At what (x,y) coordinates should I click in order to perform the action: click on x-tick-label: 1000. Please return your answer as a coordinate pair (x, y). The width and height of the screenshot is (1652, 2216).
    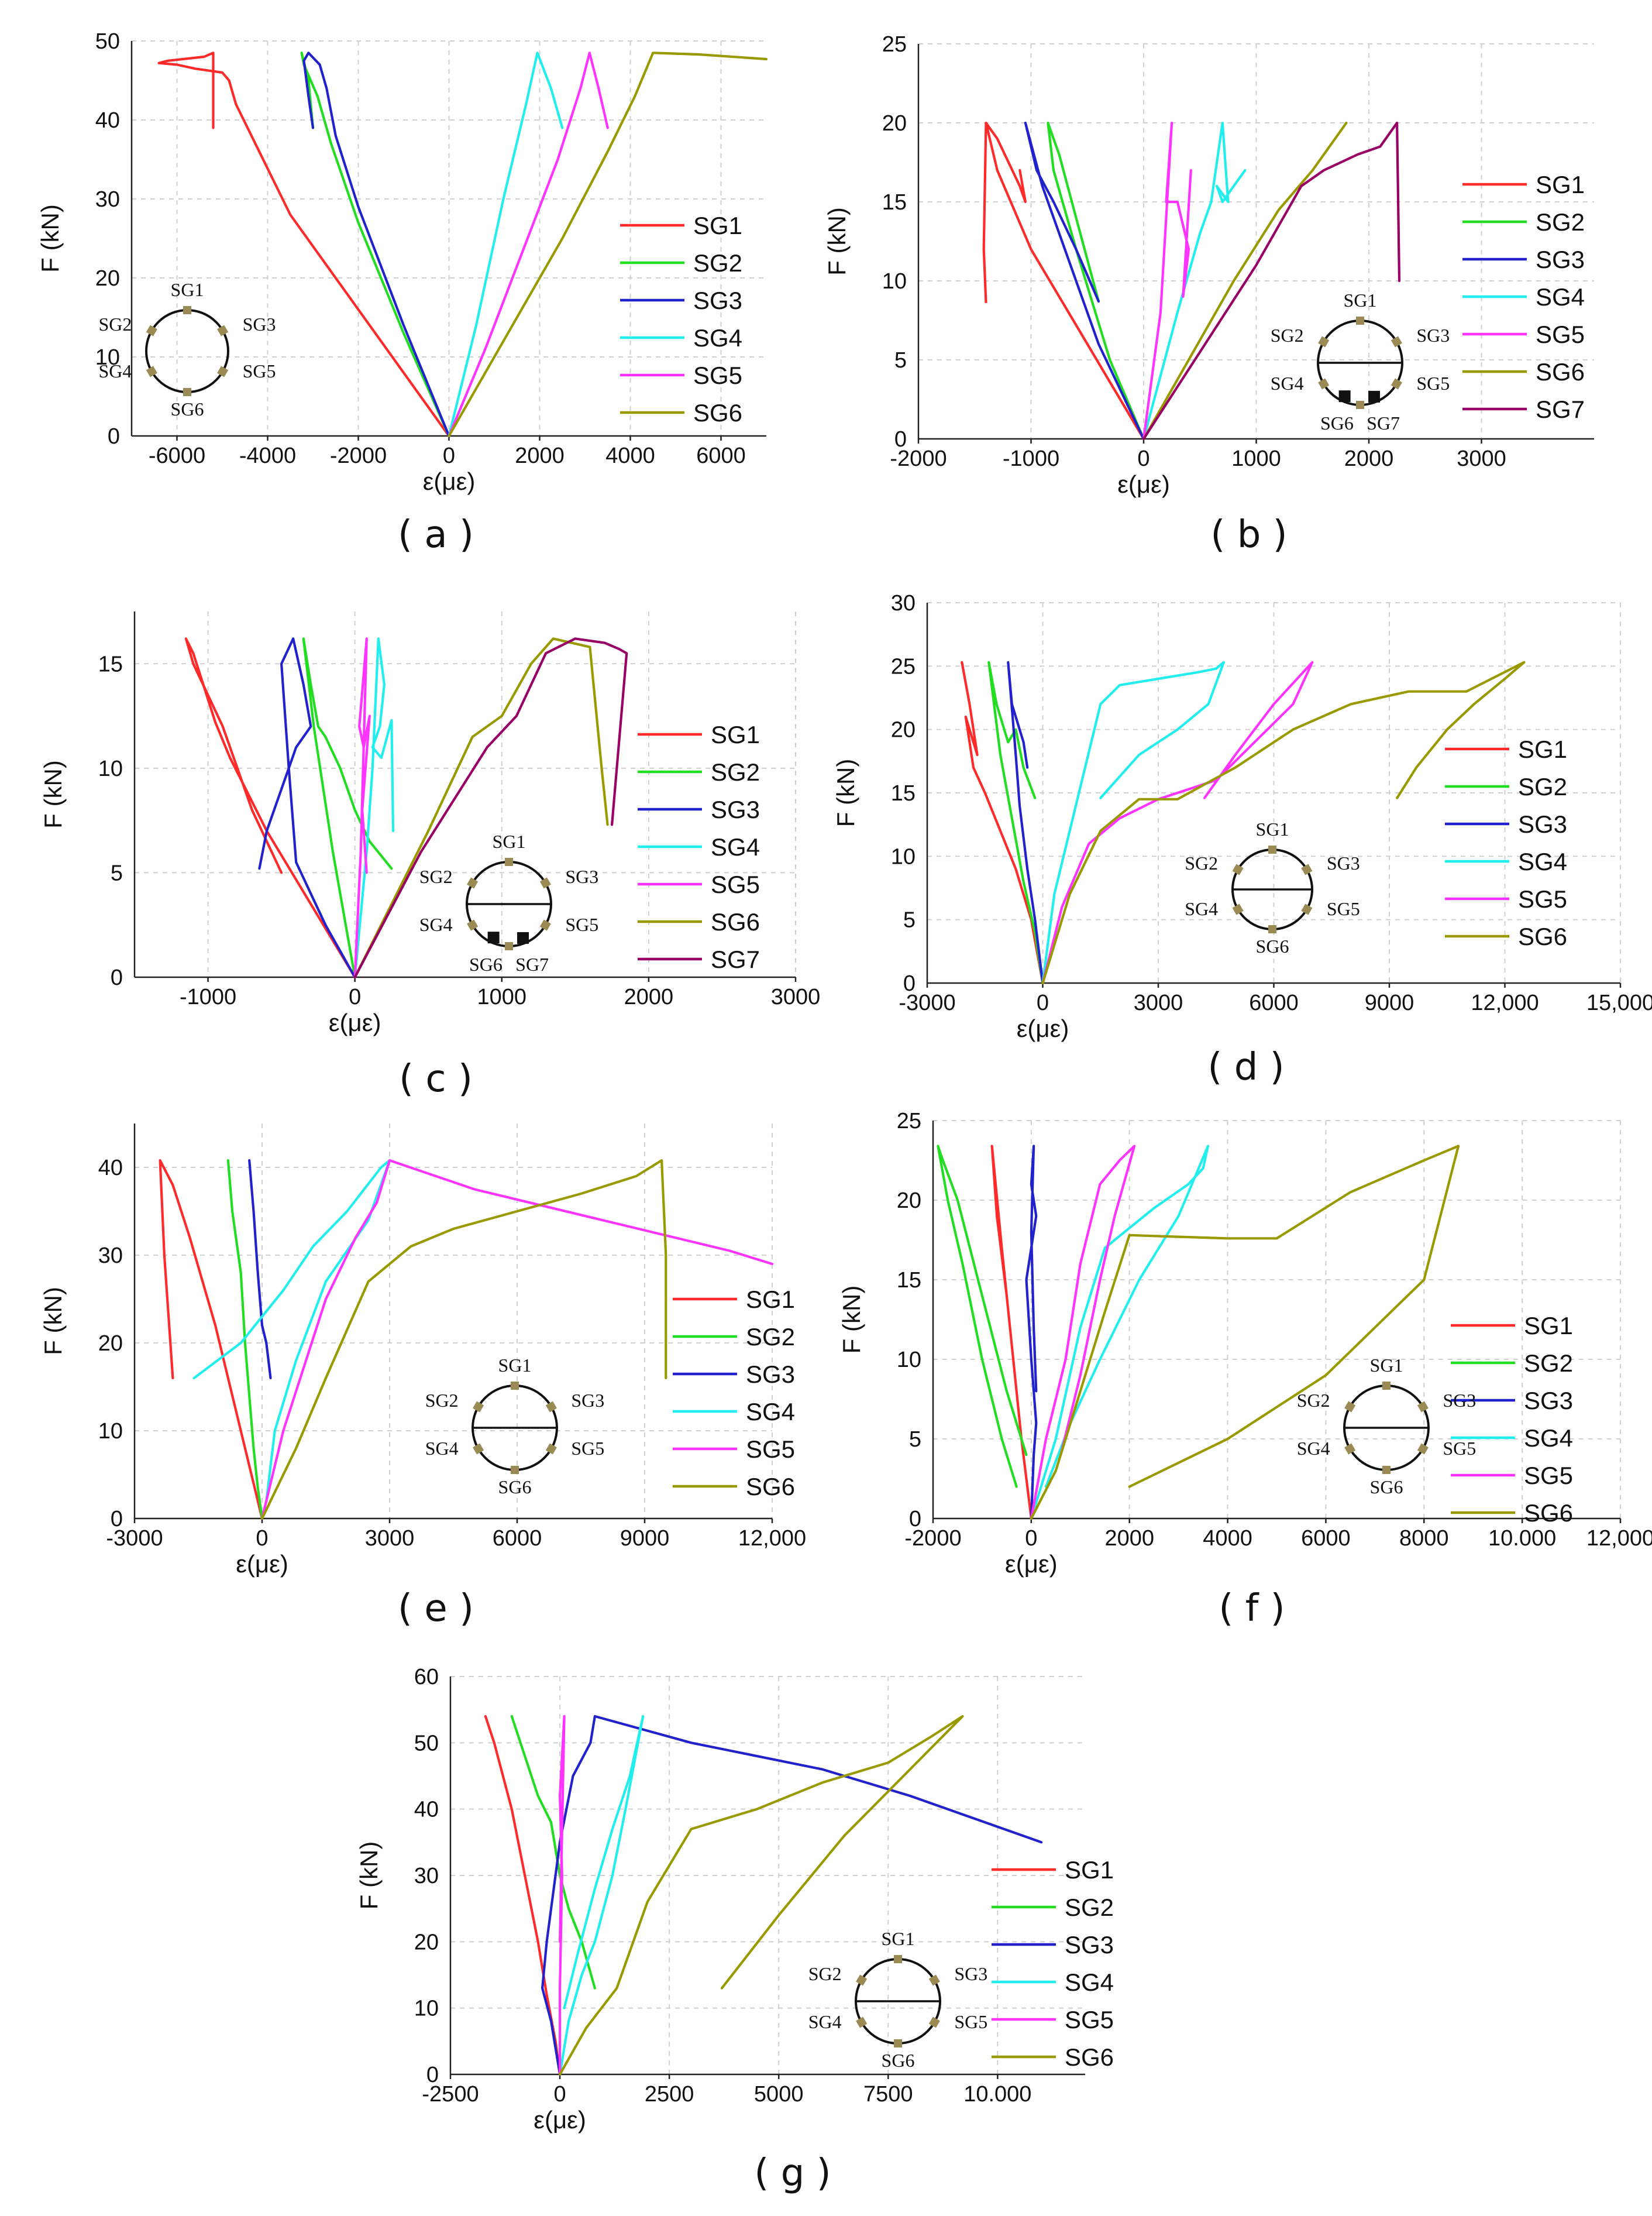
    Looking at the image, I should click on (502, 997).